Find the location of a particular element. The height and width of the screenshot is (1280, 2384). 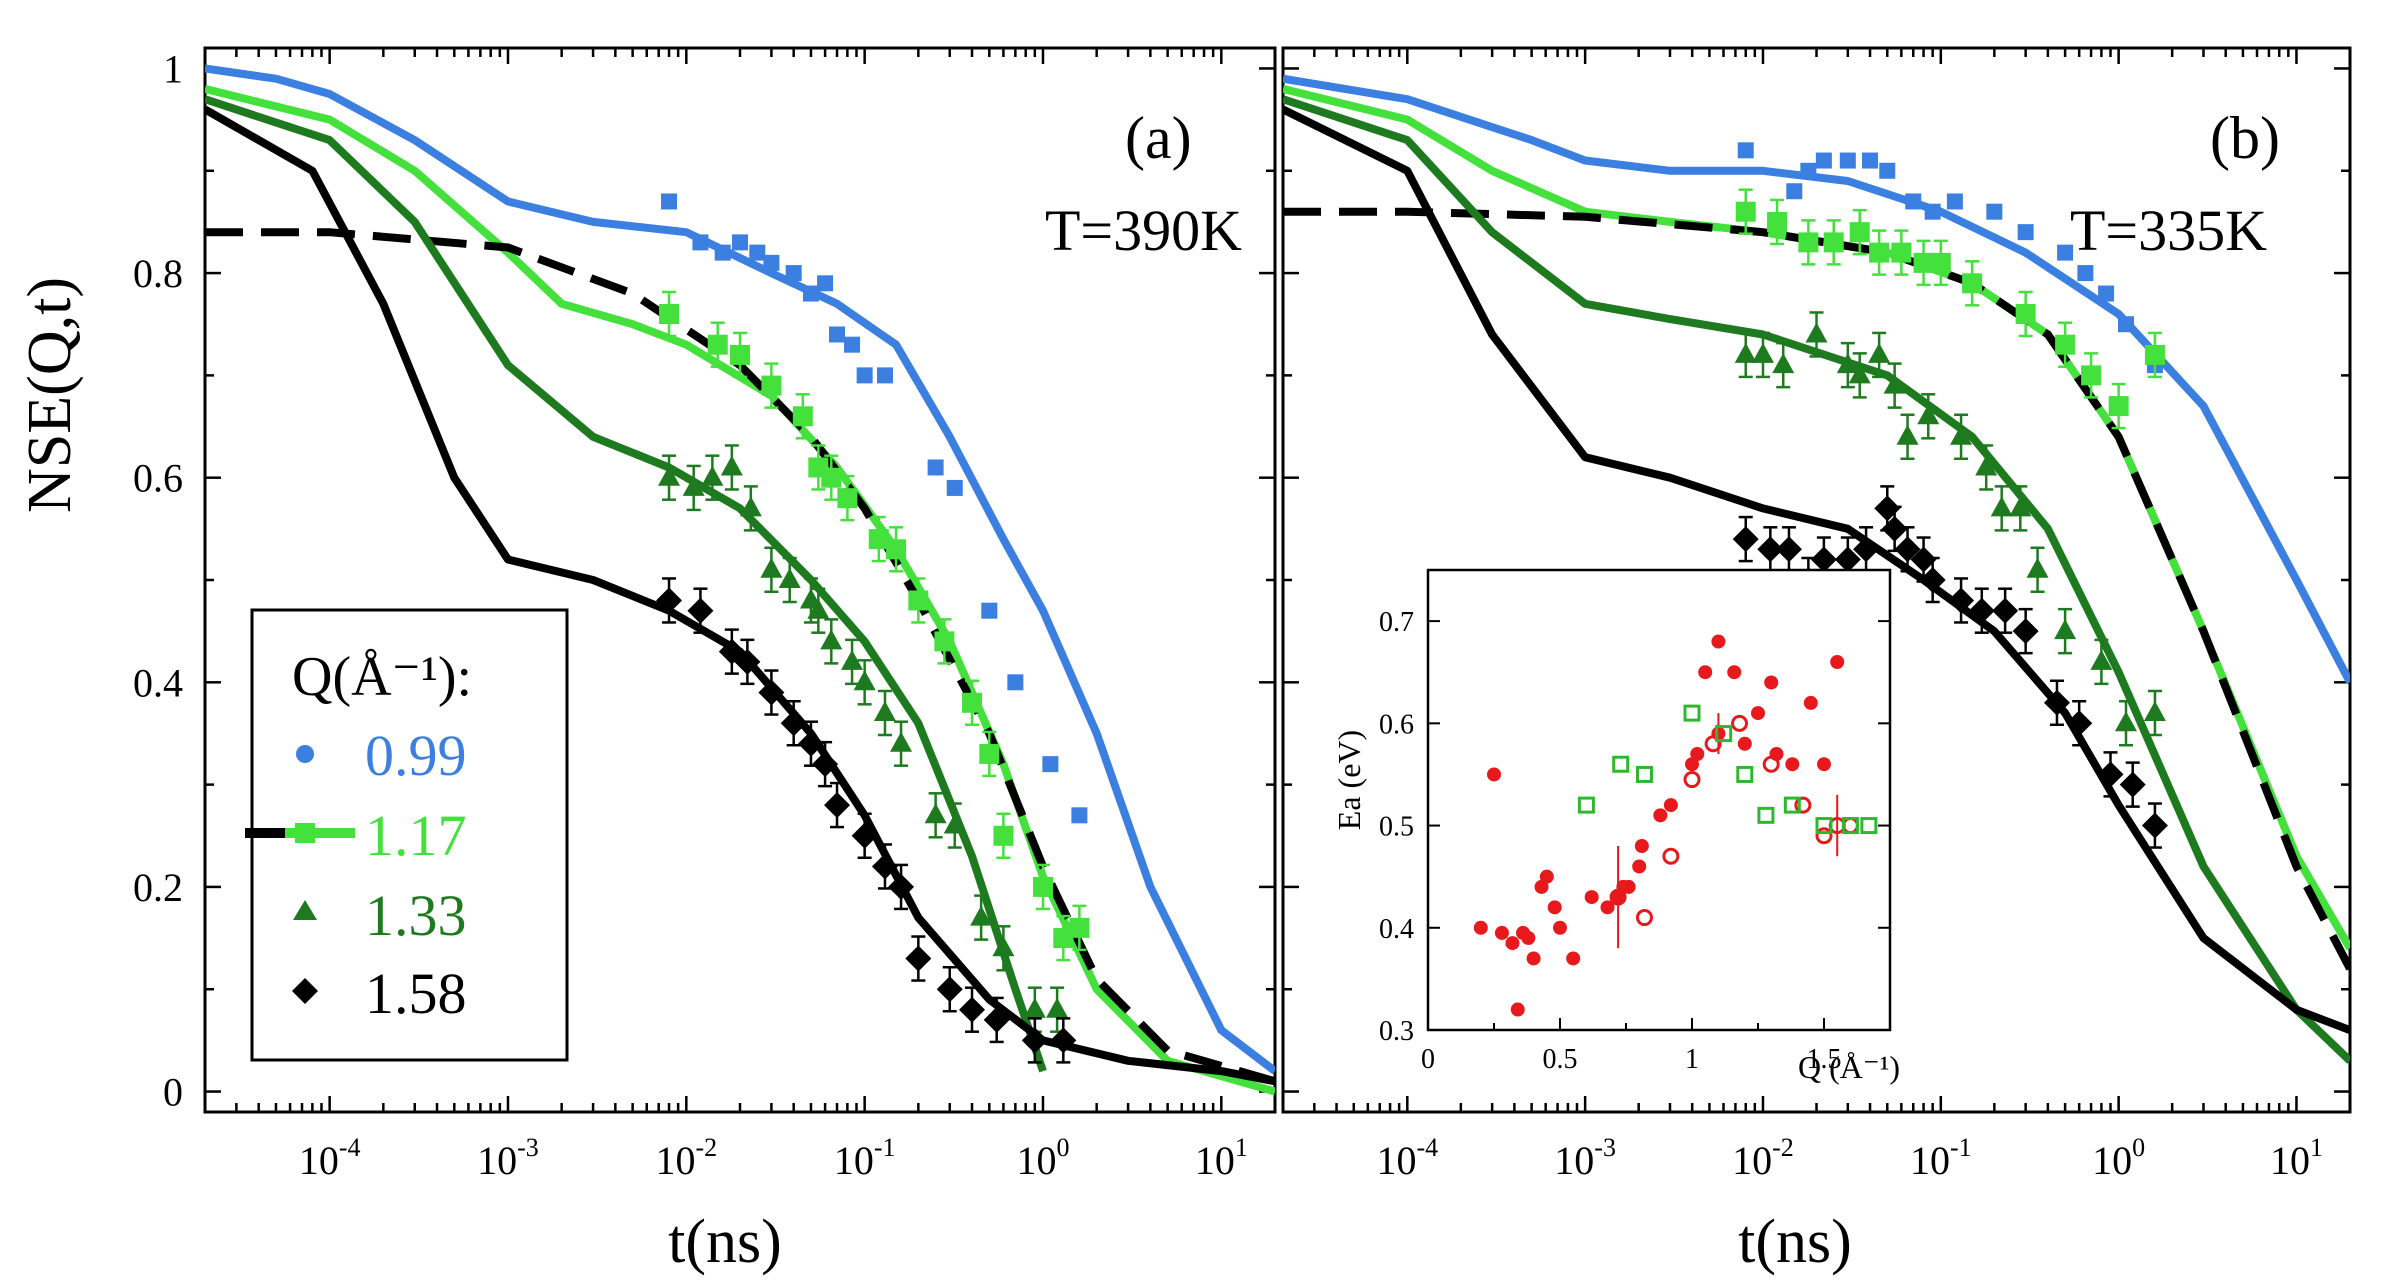

x-axis-label-b: t(ns) is located at coordinates (1795, 1242).